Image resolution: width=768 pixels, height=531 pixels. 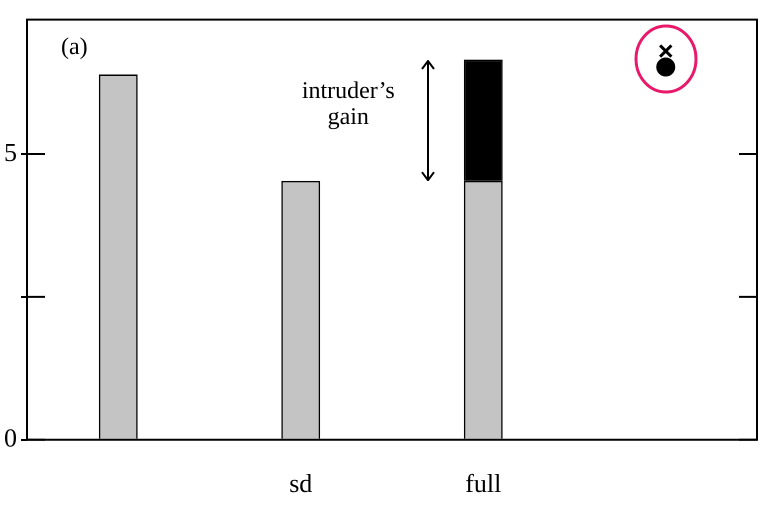 I want to click on annotation: (a), so click(x=74, y=47).